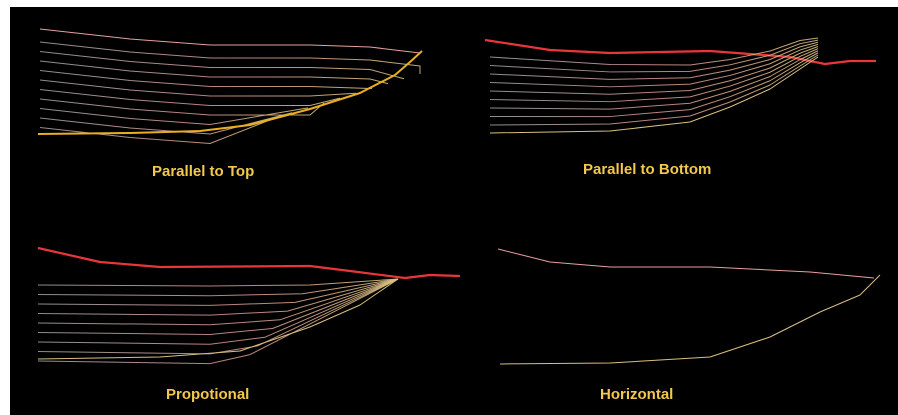 The width and height of the screenshot is (898, 415). Describe the element at coordinates (208, 394) in the screenshot. I see `caption-proportional: Propotional` at that location.